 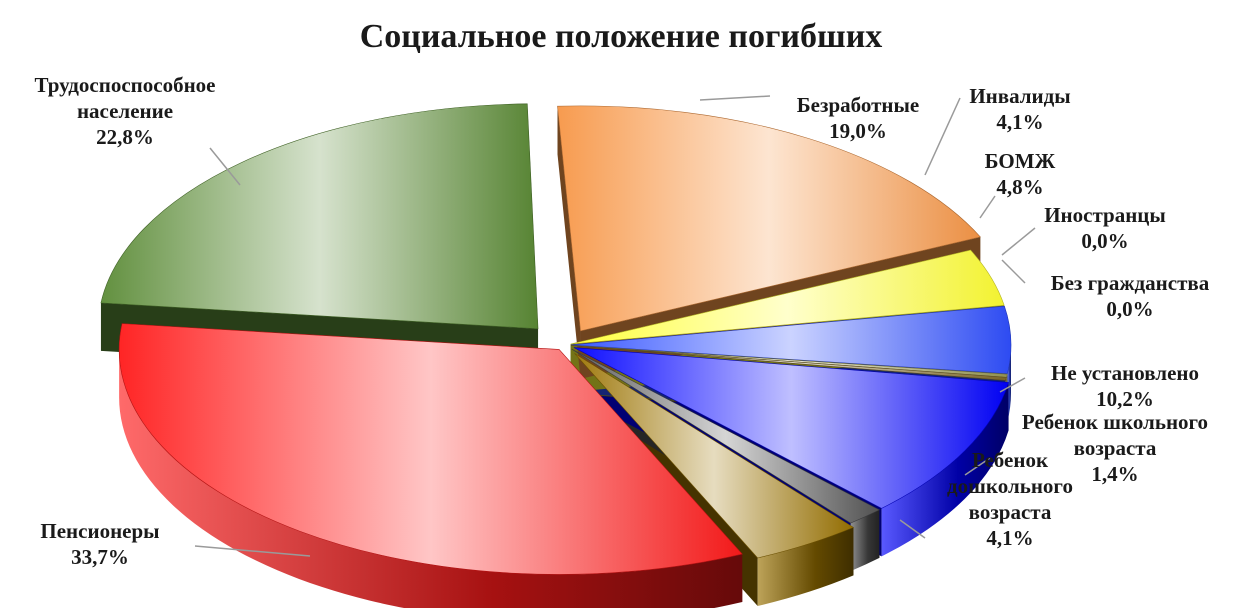 What do you see at coordinates (125, 137) in the screenshot?
I see `data-label-value: 22,8%` at bounding box center [125, 137].